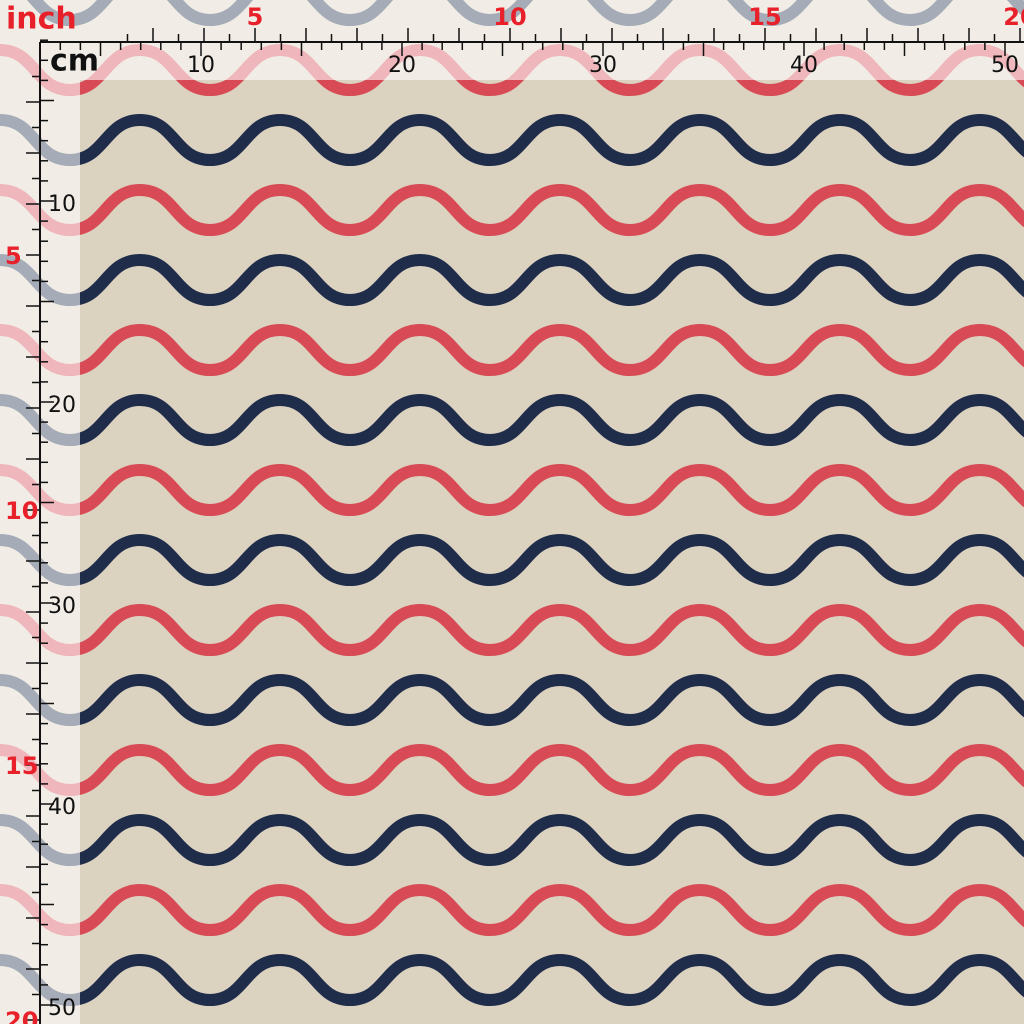 The width and height of the screenshot is (1024, 1024). Describe the element at coordinates (41, 19) in the screenshot. I see `inch-unit: inch` at that location.